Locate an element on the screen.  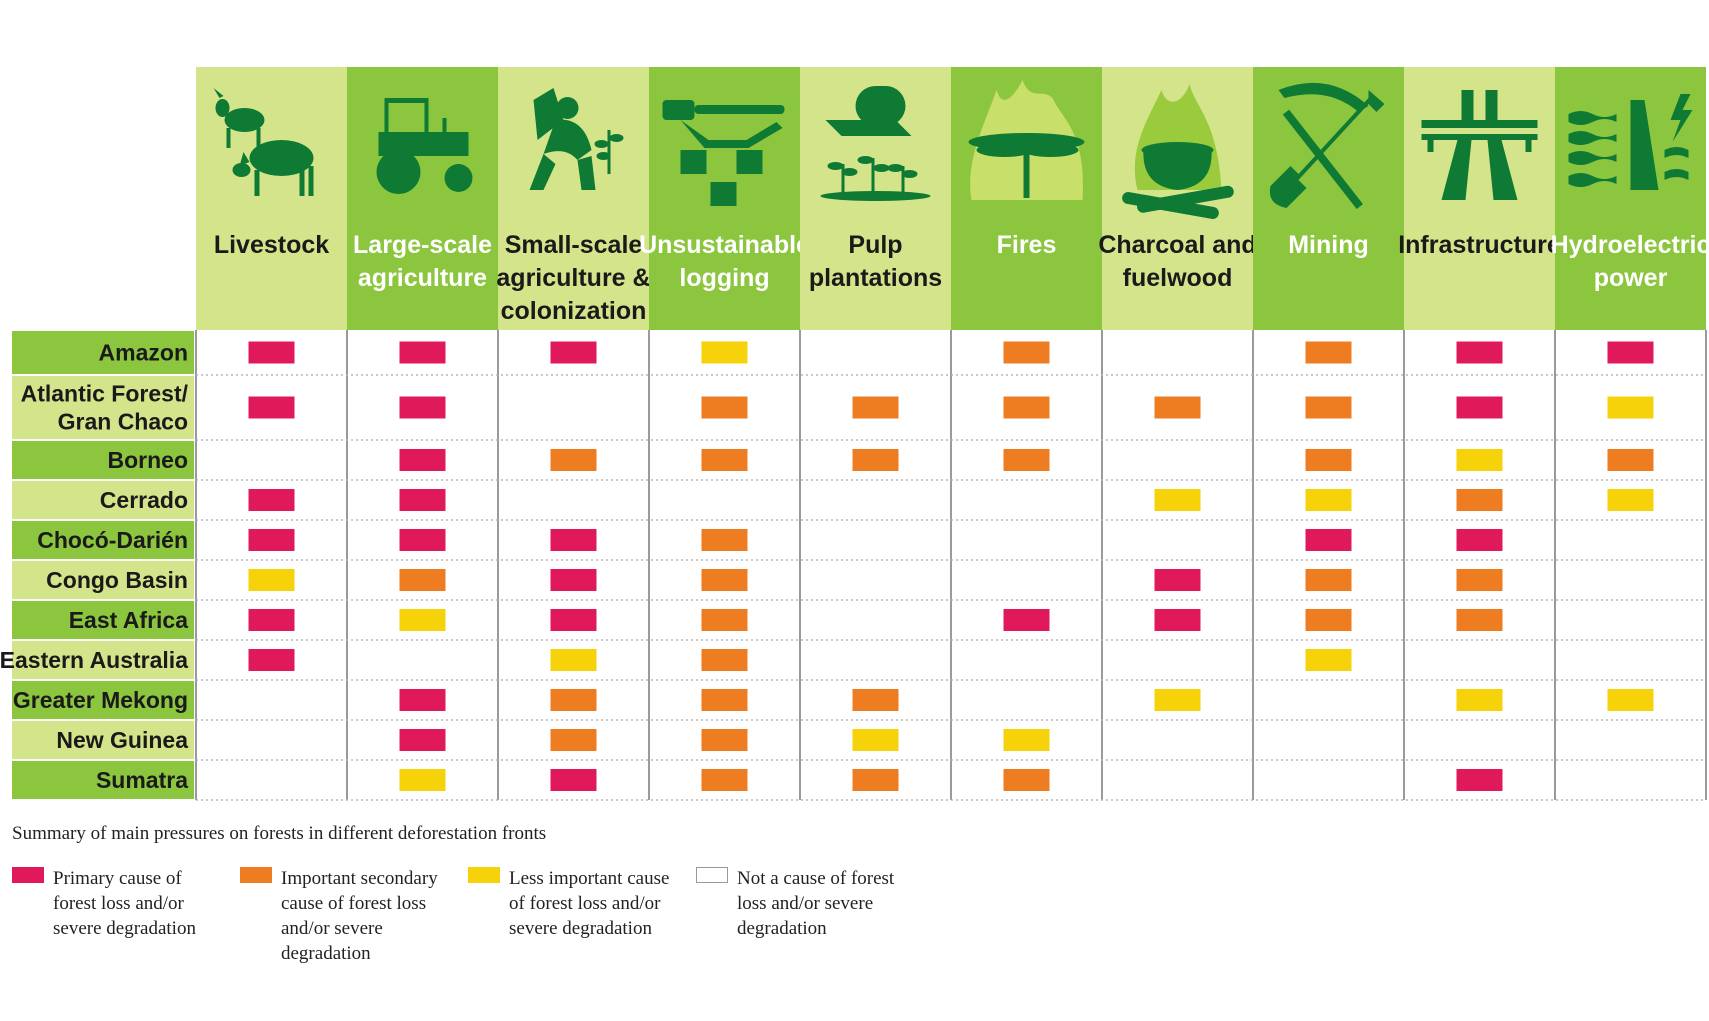
column-label-6-line-1: Fires is located at coordinates (1027, 245).